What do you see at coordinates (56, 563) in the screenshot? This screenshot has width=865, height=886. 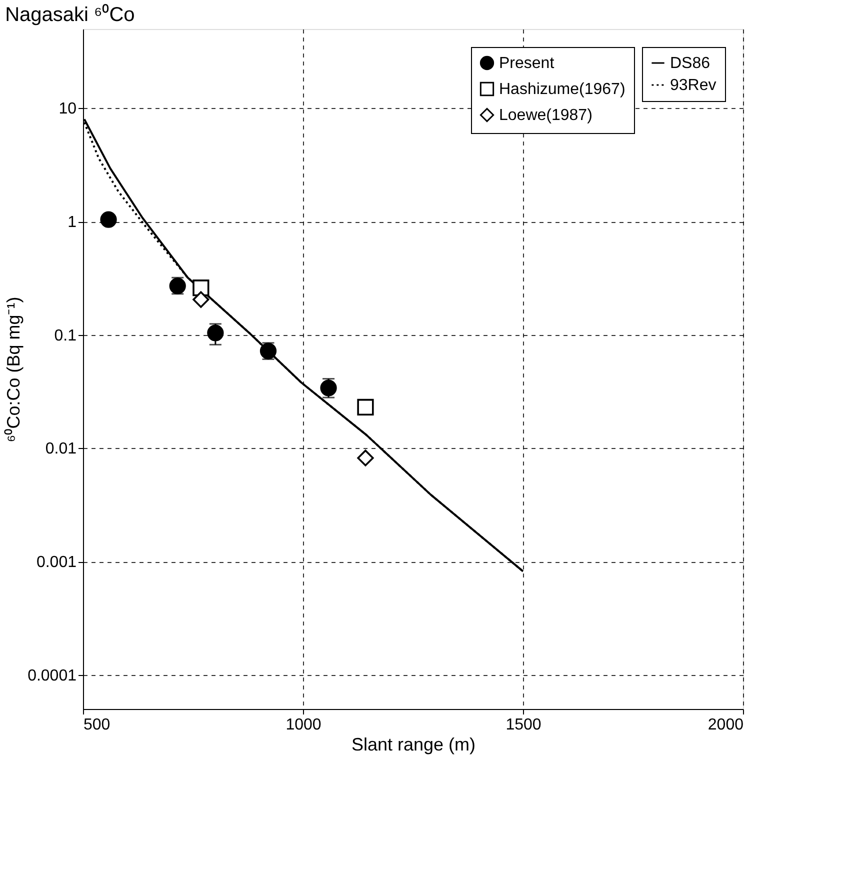 I see `y-tick-label: 0.001` at bounding box center [56, 563].